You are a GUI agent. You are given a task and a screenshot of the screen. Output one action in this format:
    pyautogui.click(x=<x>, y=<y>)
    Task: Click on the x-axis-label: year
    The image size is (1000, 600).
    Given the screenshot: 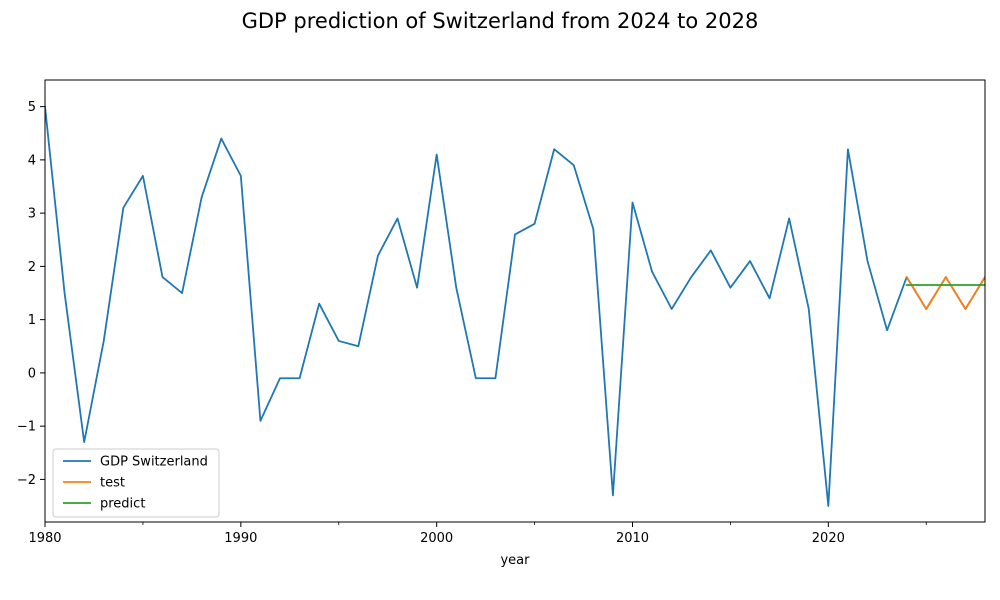 What is the action you would take?
    pyautogui.click(x=515, y=560)
    